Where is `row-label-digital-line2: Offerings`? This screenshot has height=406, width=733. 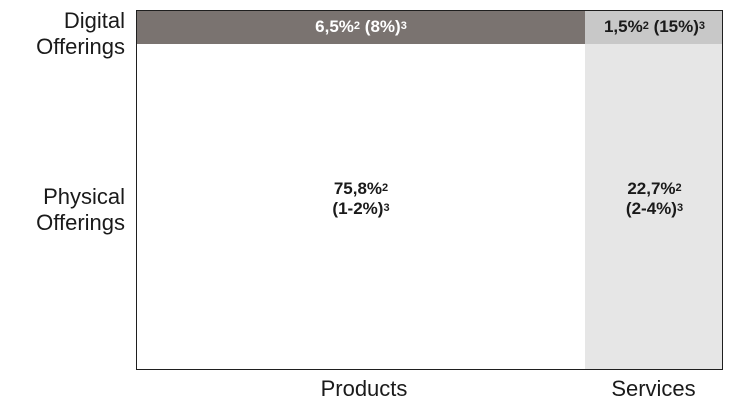 row-label-digital-line2: Offerings is located at coordinates (80, 46).